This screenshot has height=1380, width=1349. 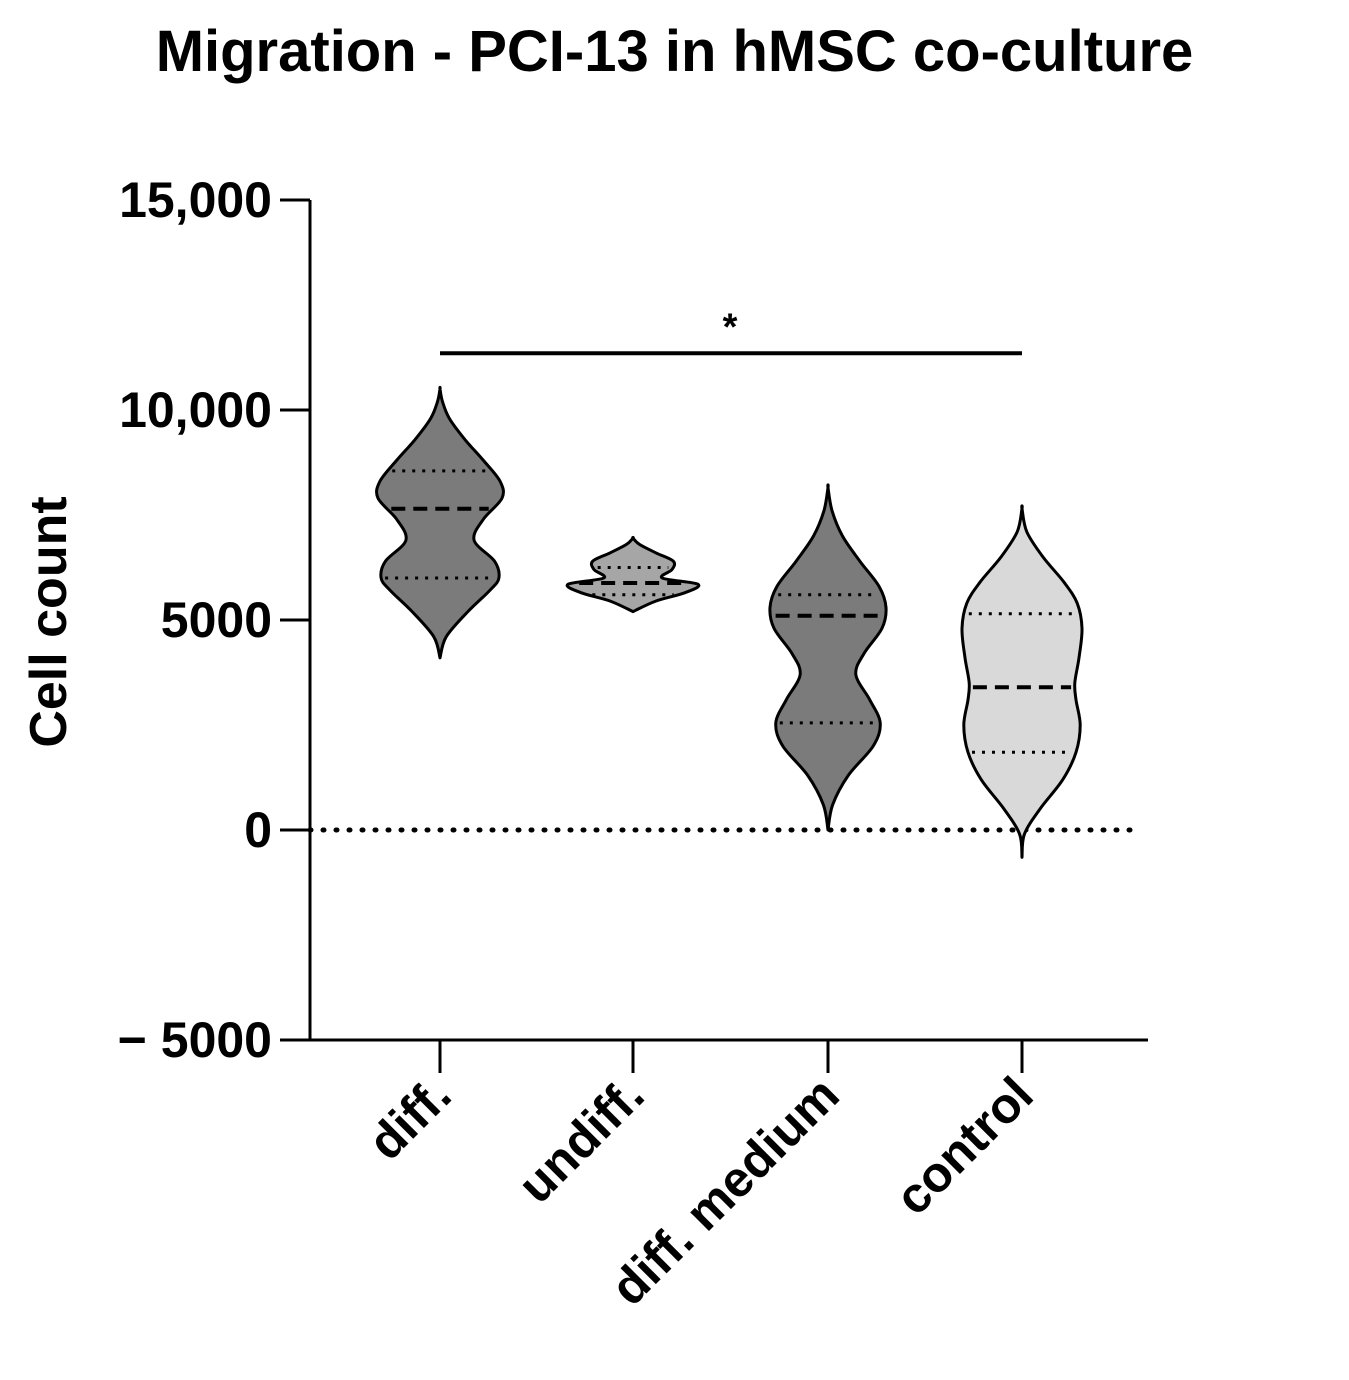 What do you see at coordinates (581, 1140) in the screenshot?
I see `x-tick-label: undiff.` at bounding box center [581, 1140].